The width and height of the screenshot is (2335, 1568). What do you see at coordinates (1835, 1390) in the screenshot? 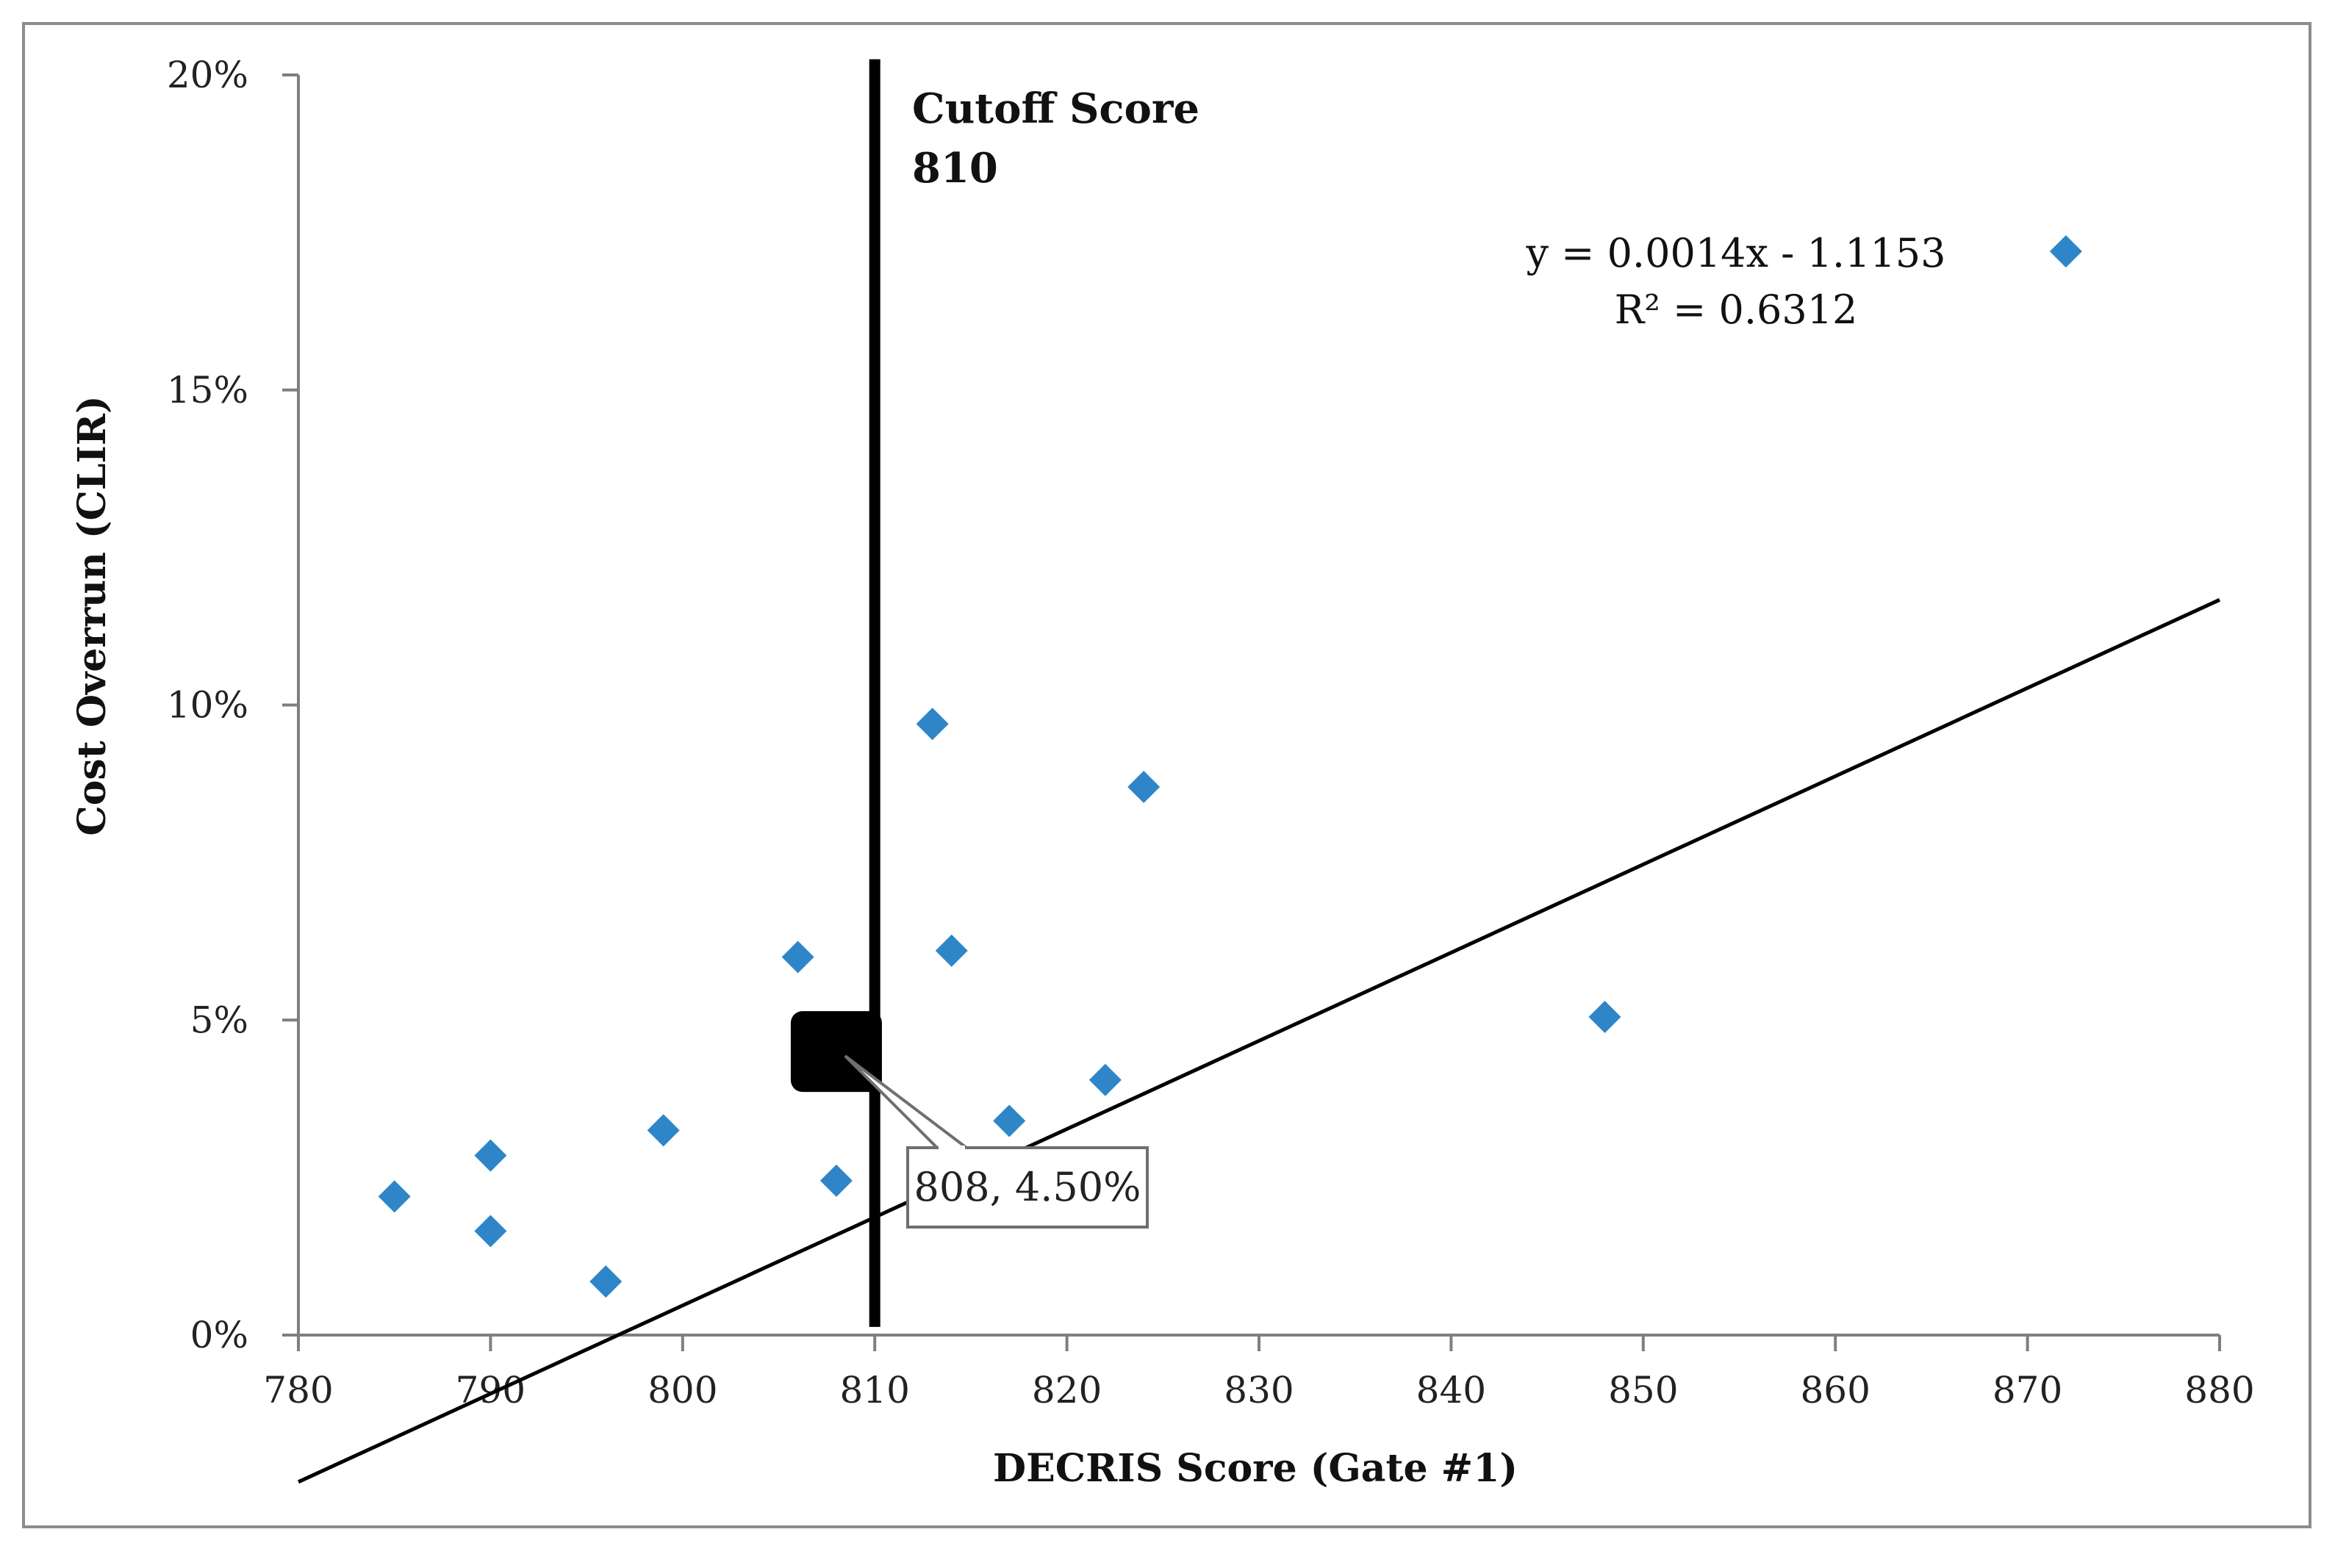
I see `x-tick-label: 860` at bounding box center [1835, 1390].